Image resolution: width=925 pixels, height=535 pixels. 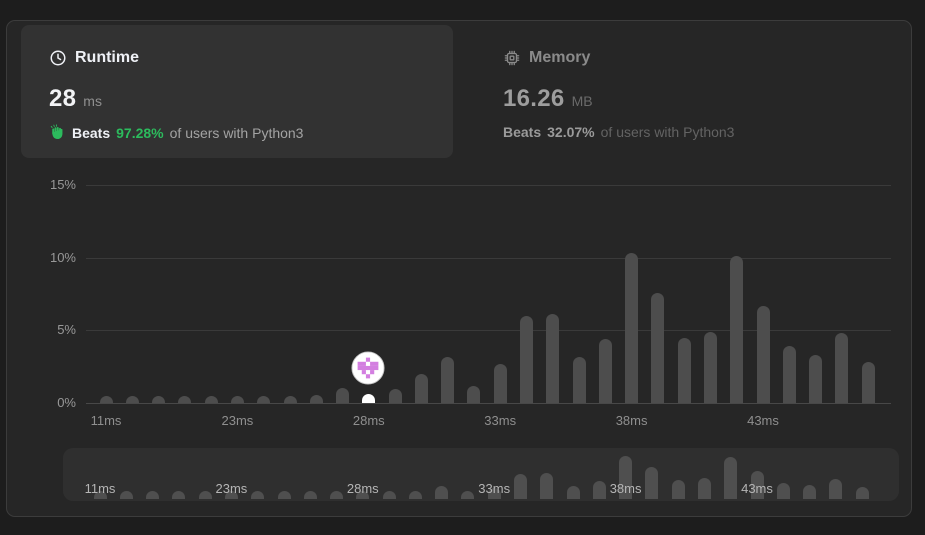 What do you see at coordinates (368, 420) in the screenshot?
I see `x-axis-label: 28ms` at bounding box center [368, 420].